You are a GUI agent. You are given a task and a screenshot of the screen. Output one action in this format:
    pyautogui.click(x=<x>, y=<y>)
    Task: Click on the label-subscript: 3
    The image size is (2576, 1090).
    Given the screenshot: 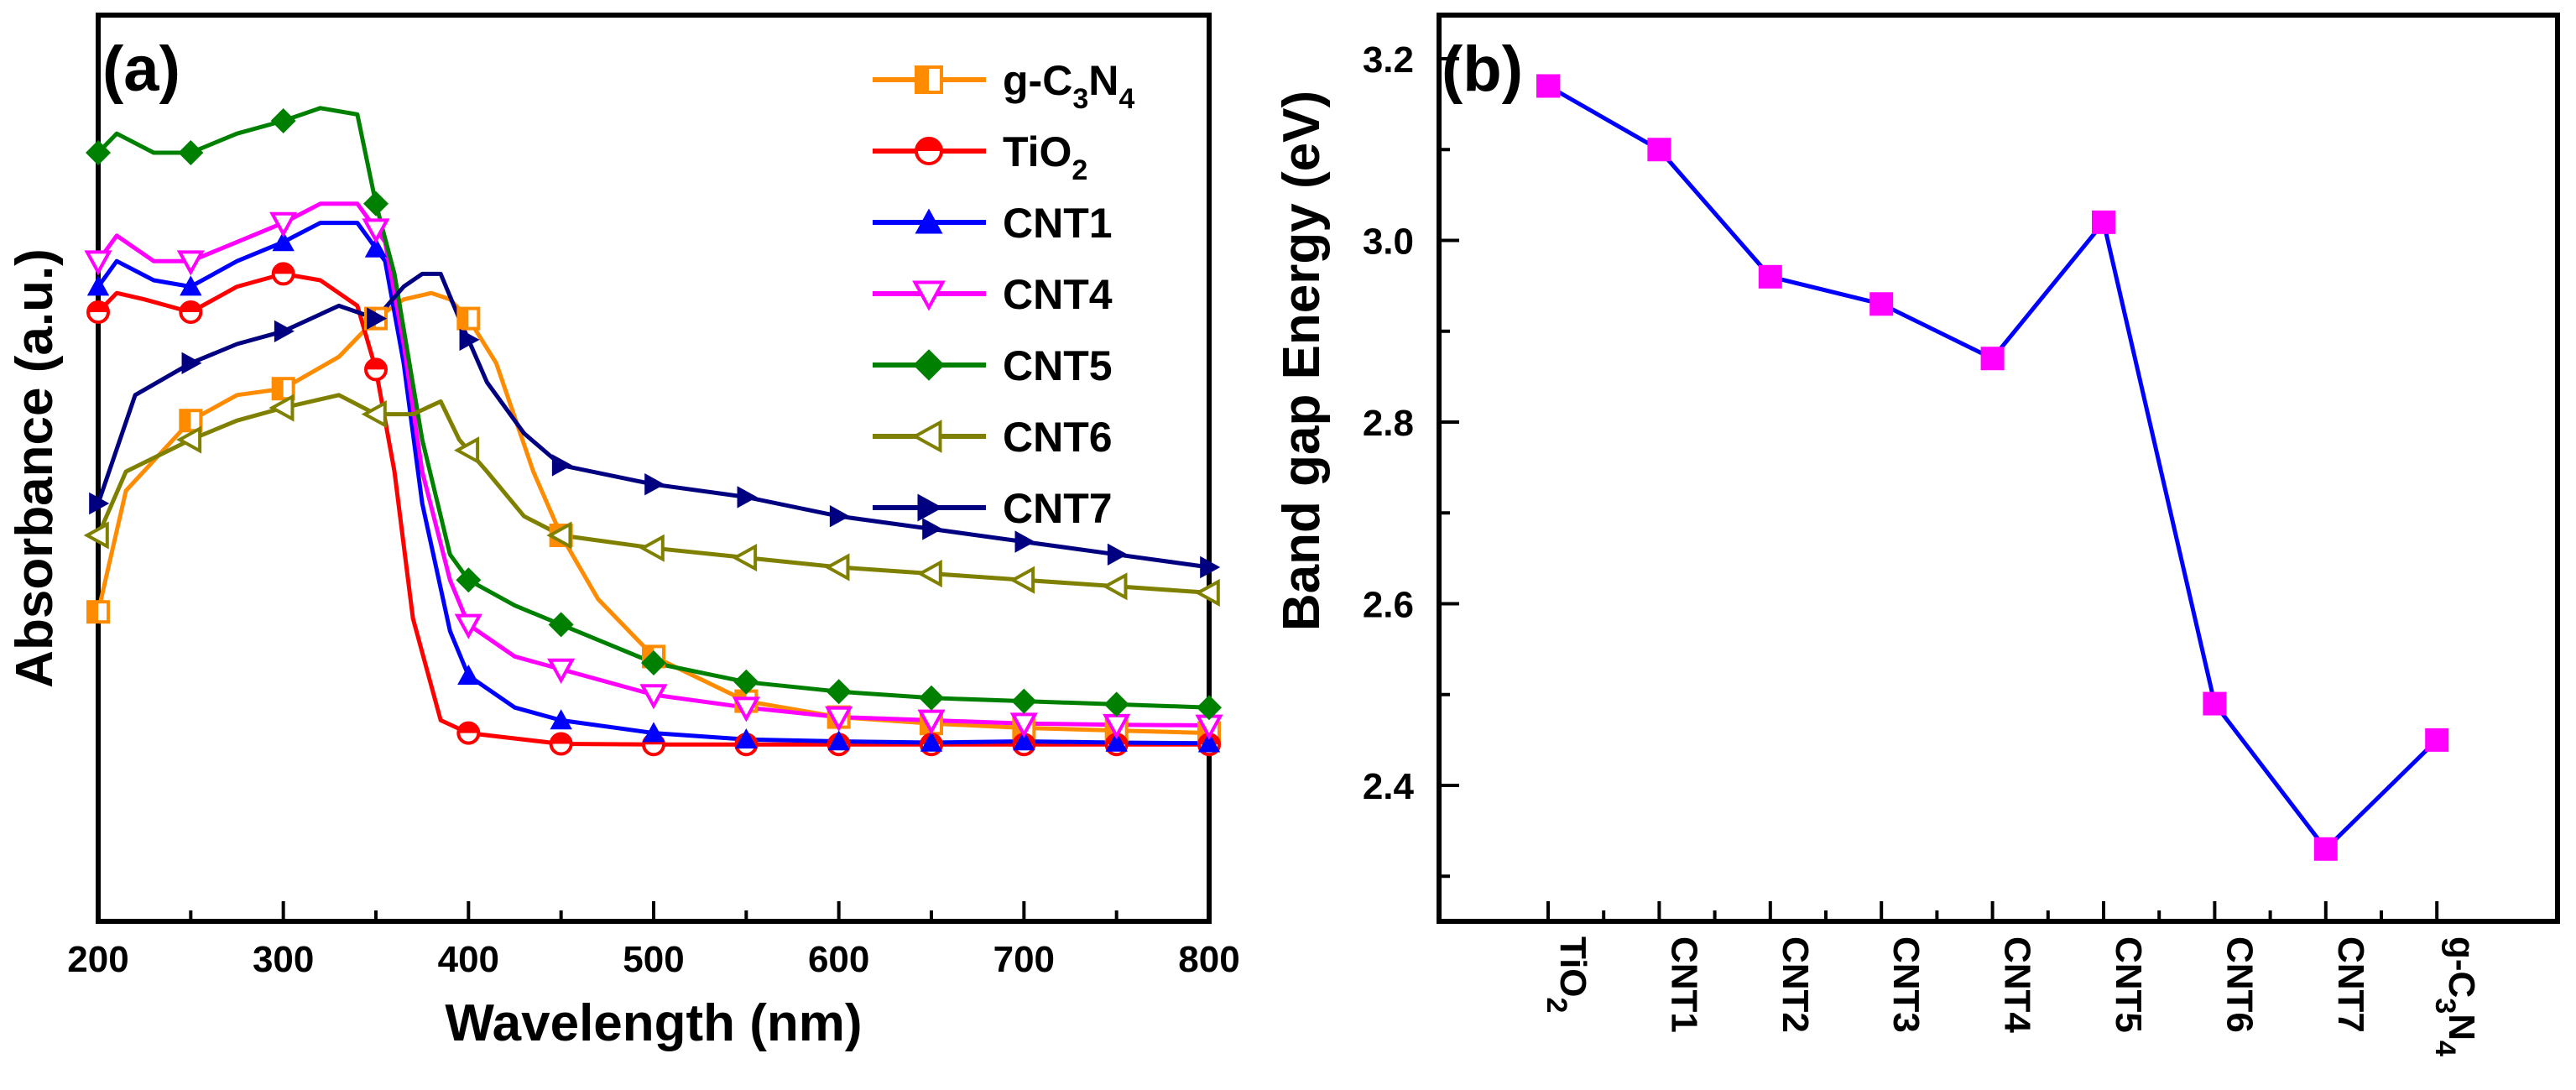 What is the action you would take?
    pyautogui.click(x=1080, y=99)
    